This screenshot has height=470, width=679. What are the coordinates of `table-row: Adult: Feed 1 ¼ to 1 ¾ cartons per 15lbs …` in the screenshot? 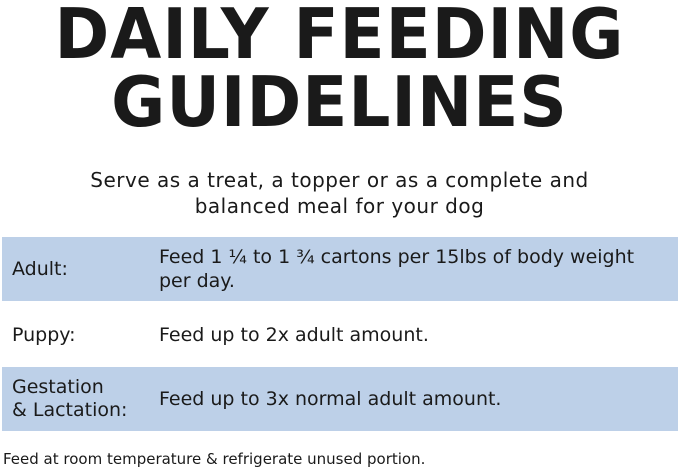 It's located at (340, 269).